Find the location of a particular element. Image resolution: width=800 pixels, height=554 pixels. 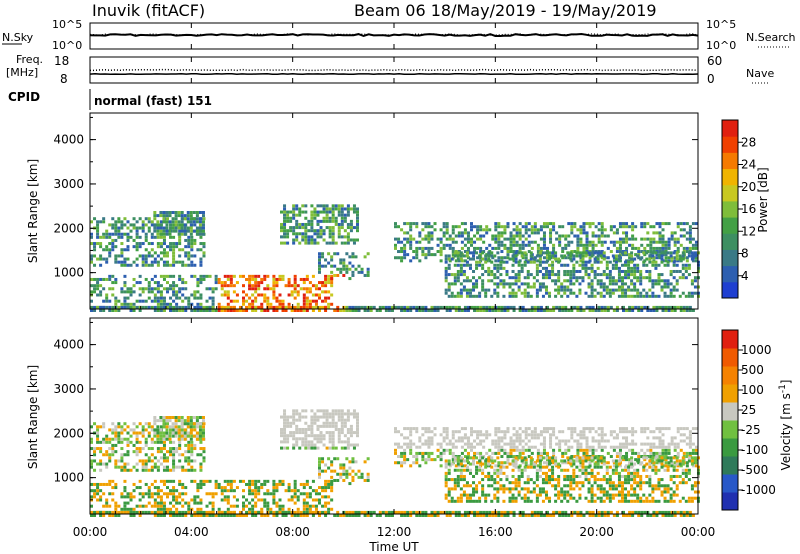

colorbar-segment is located at coordinates (730, 290).